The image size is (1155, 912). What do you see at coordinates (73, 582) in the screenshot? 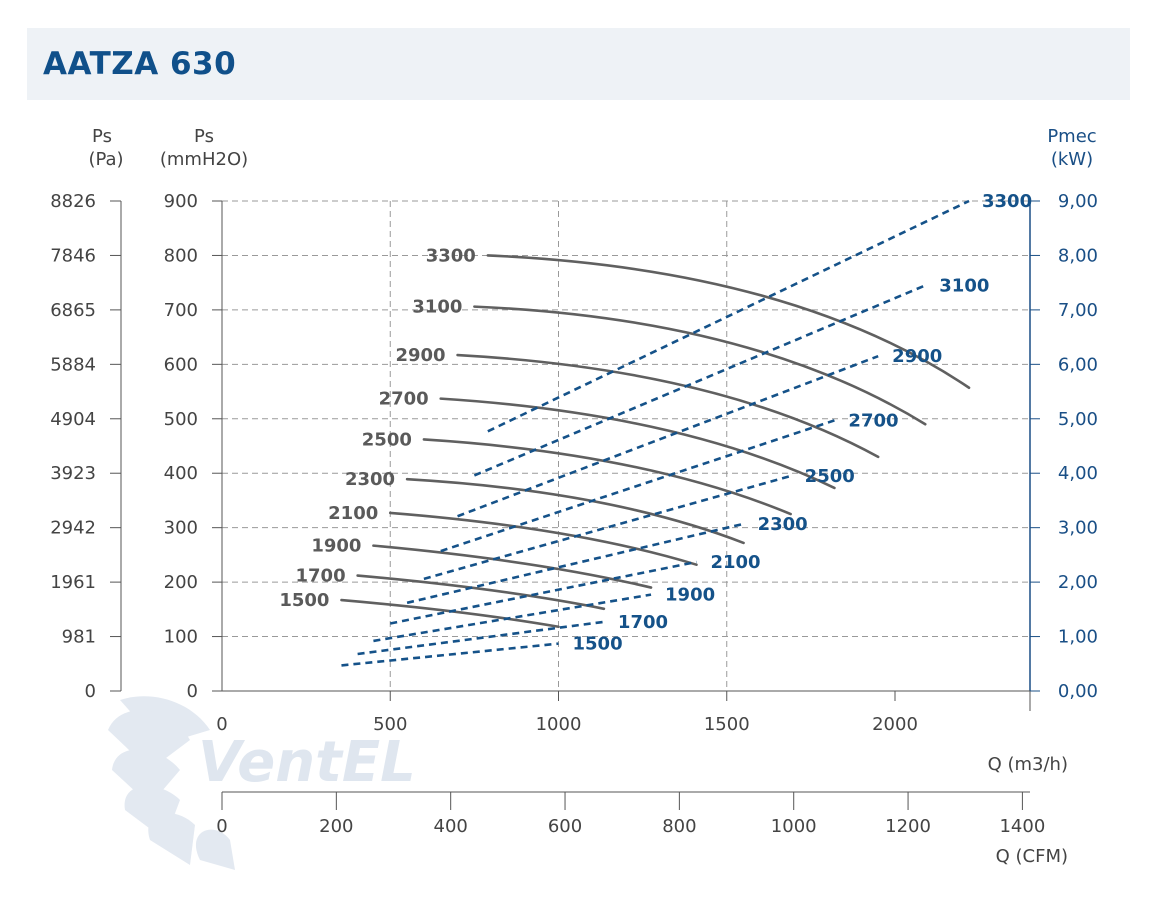
I see `pa-tick-label: 1961` at bounding box center [73, 582].